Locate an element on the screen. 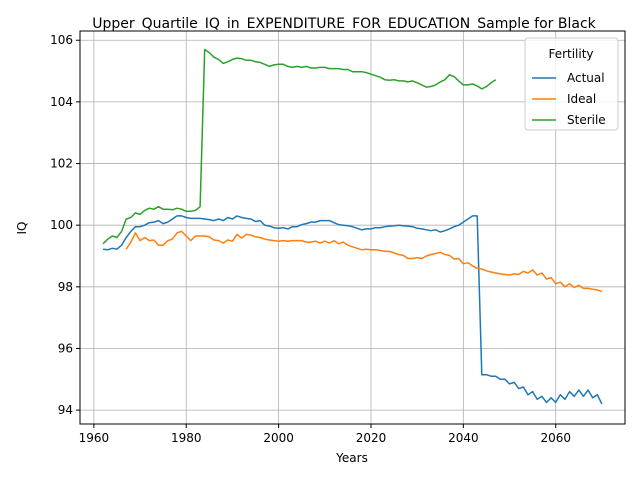 The height and width of the screenshot is (480, 640). series-line-ideal is located at coordinates (364, 261).